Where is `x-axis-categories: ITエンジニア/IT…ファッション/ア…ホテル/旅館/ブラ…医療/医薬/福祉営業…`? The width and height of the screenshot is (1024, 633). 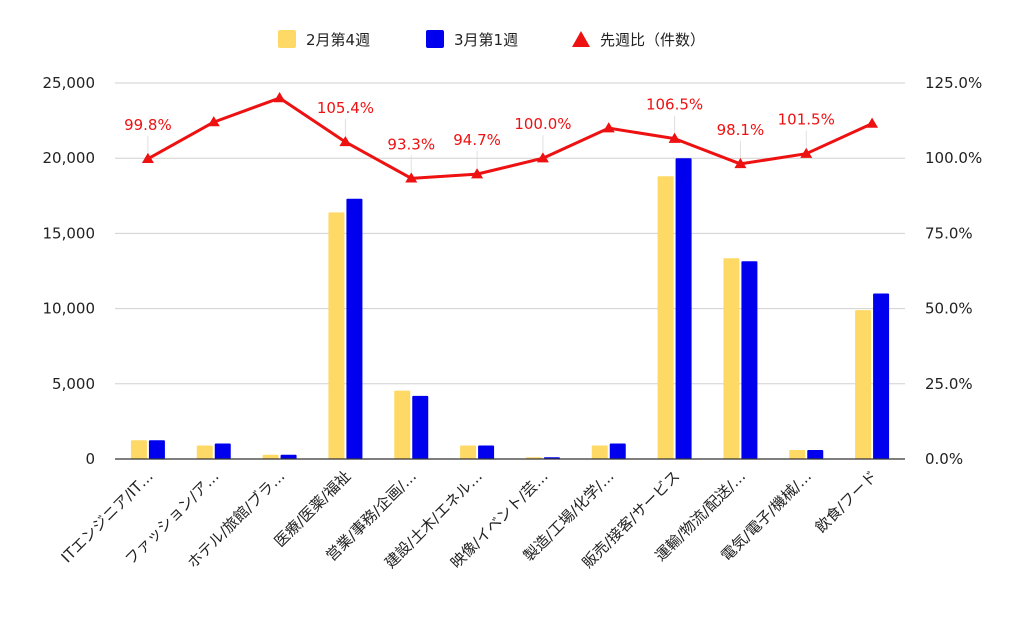 x-axis-categories: ITエンジニア/IT…ファッション/ア…ホテル/旅館/ブラ…医療/医薬/福祉営業… is located at coordinates (469, 519).